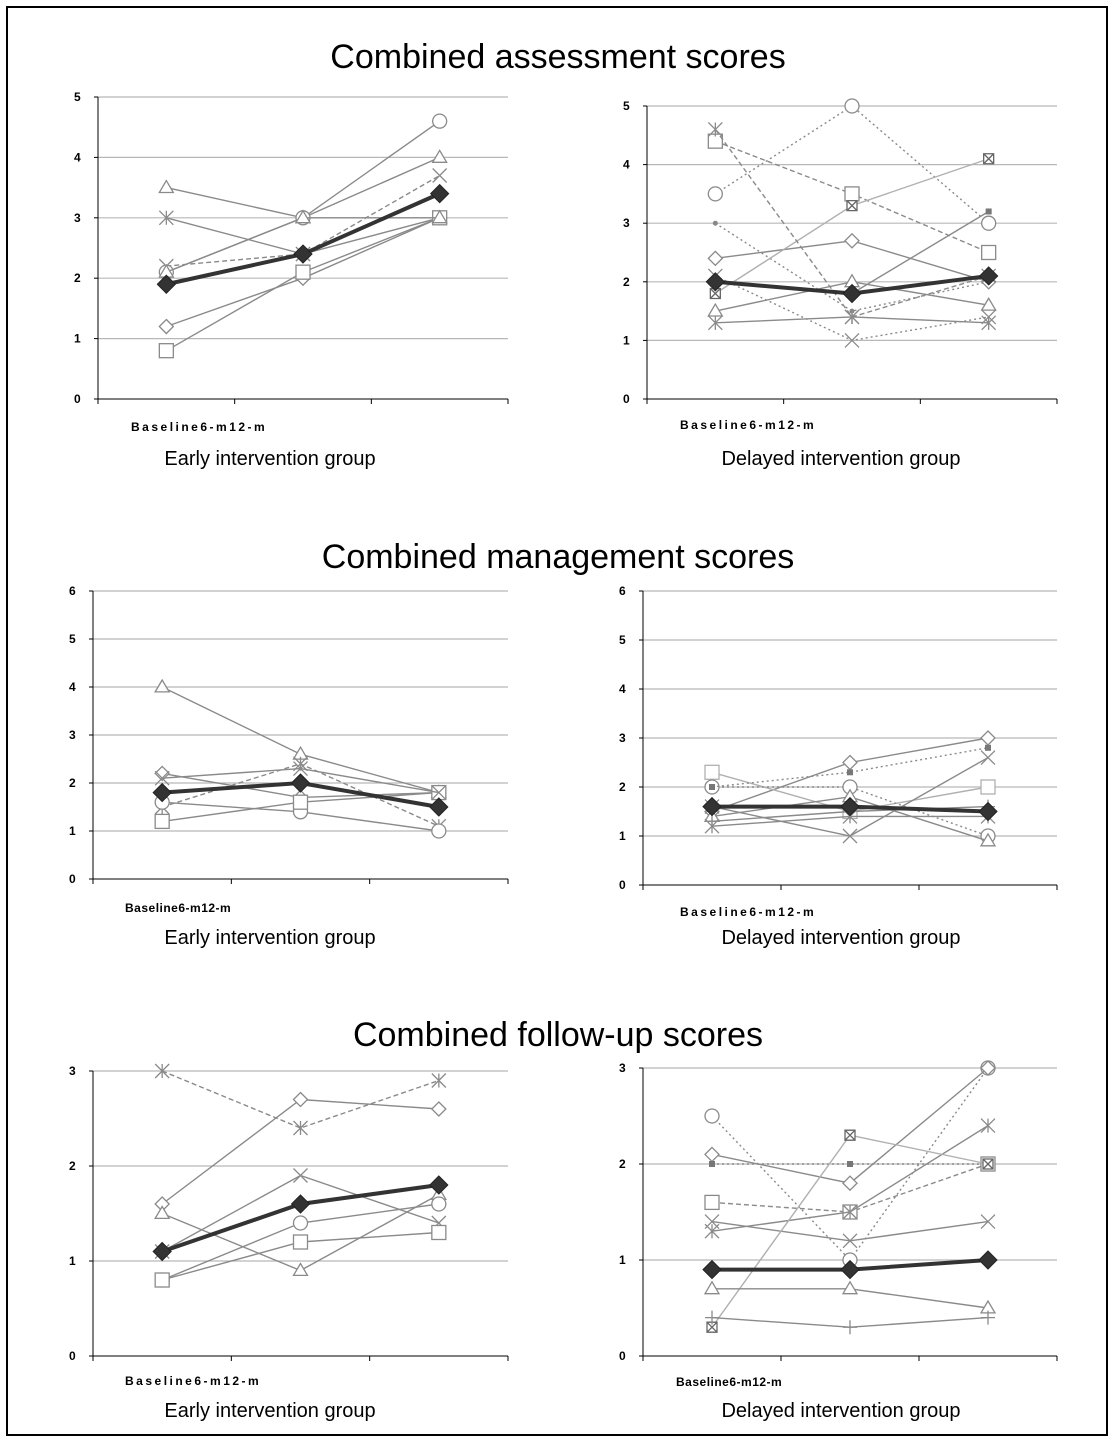 Image resolution: width=1116 pixels, height=1444 pixels. What do you see at coordinates (558, 57) in the screenshot?
I see `section-title-assessment: Combined assessment scores` at bounding box center [558, 57].